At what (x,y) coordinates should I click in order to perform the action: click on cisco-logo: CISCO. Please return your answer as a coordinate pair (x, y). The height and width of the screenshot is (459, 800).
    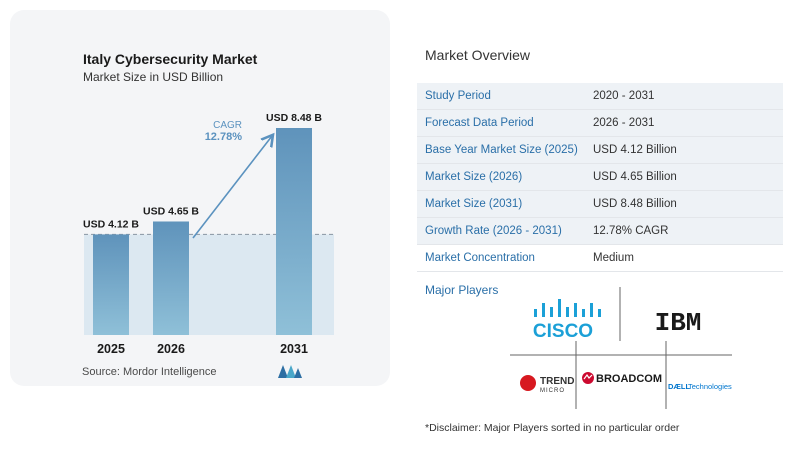
    Looking at the image, I should click on (567, 320).